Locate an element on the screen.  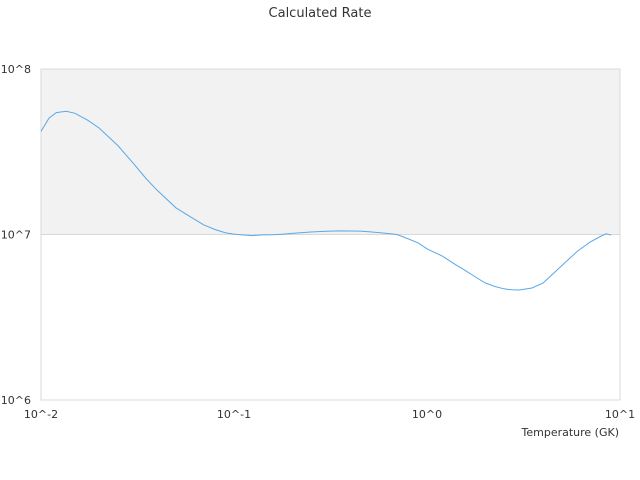
y-tick-label: 10^6 is located at coordinates (16, 400).